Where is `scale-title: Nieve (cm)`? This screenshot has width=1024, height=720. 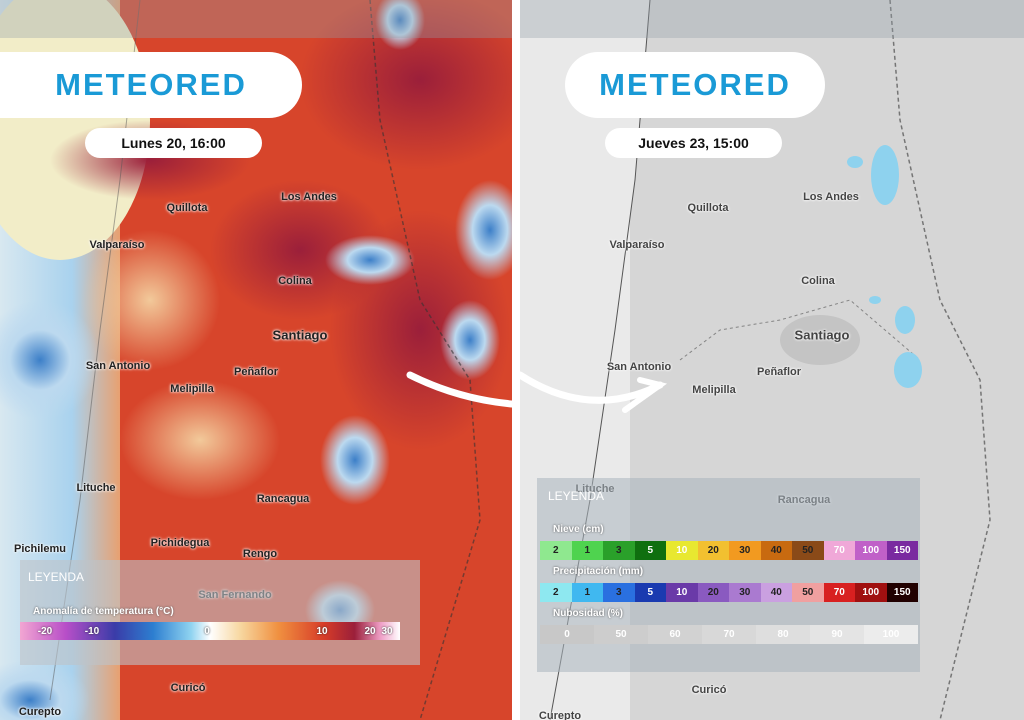
scale-title: Nieve (cm) is located at coordinates (578, 529).